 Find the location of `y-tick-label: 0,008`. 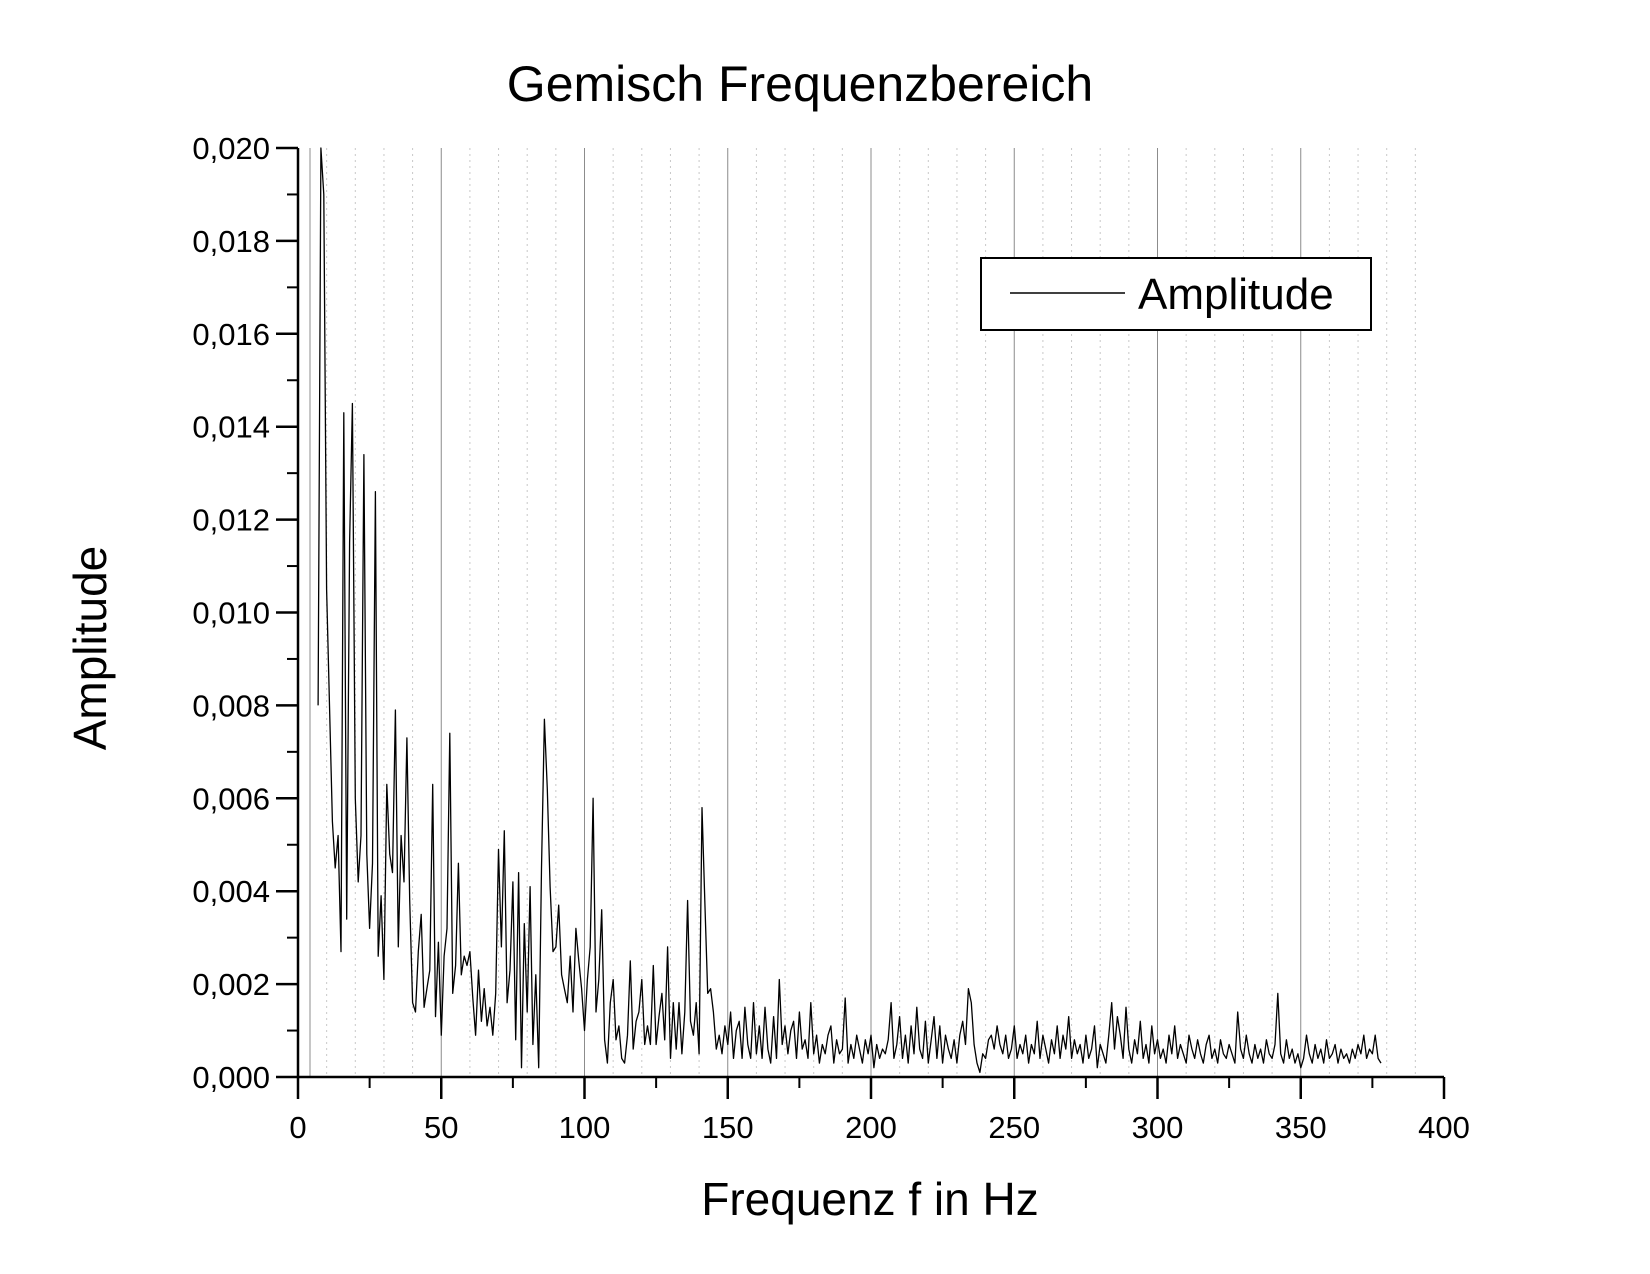

y-tick-label: 0,008 is located at coordinates (231, 705).